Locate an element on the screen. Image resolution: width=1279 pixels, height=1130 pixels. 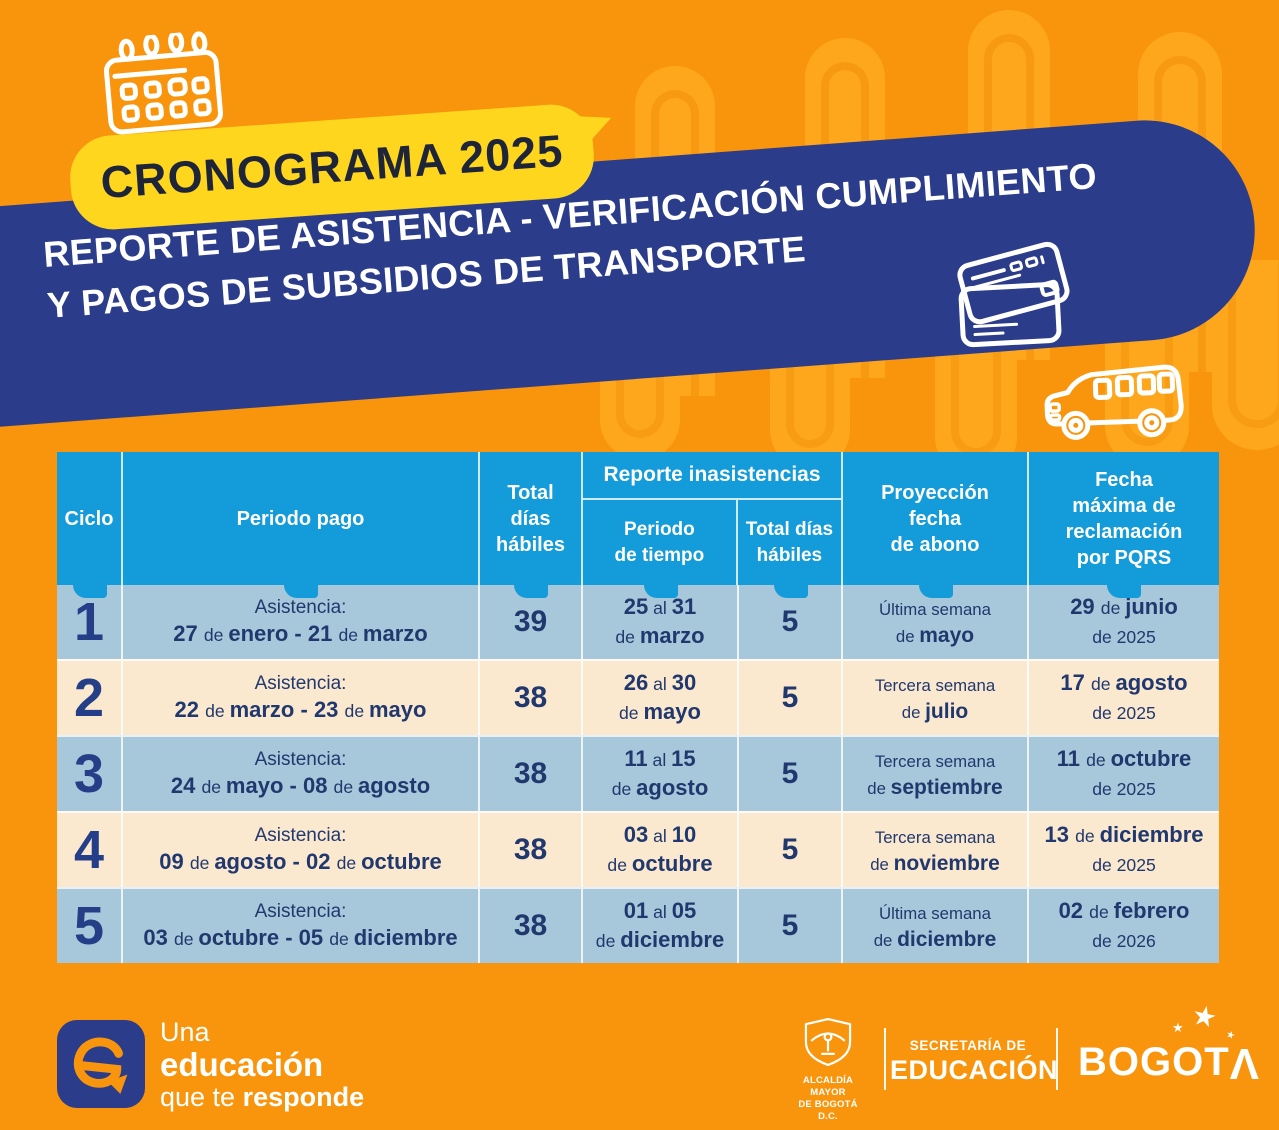
slogan-line3: que te responde is located at coordinates (262, 1097).